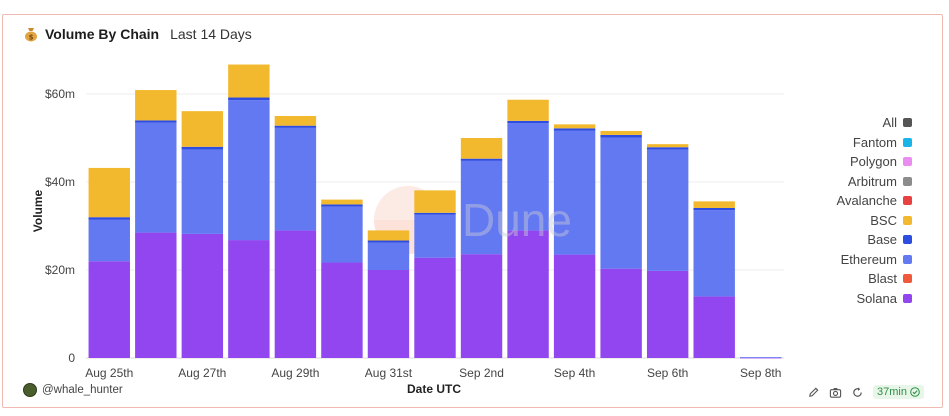 The image size is (949, 416). Describe the element at coordinates (892, 392) in the screenshot. I see `refresh-time: 37min` at that location.